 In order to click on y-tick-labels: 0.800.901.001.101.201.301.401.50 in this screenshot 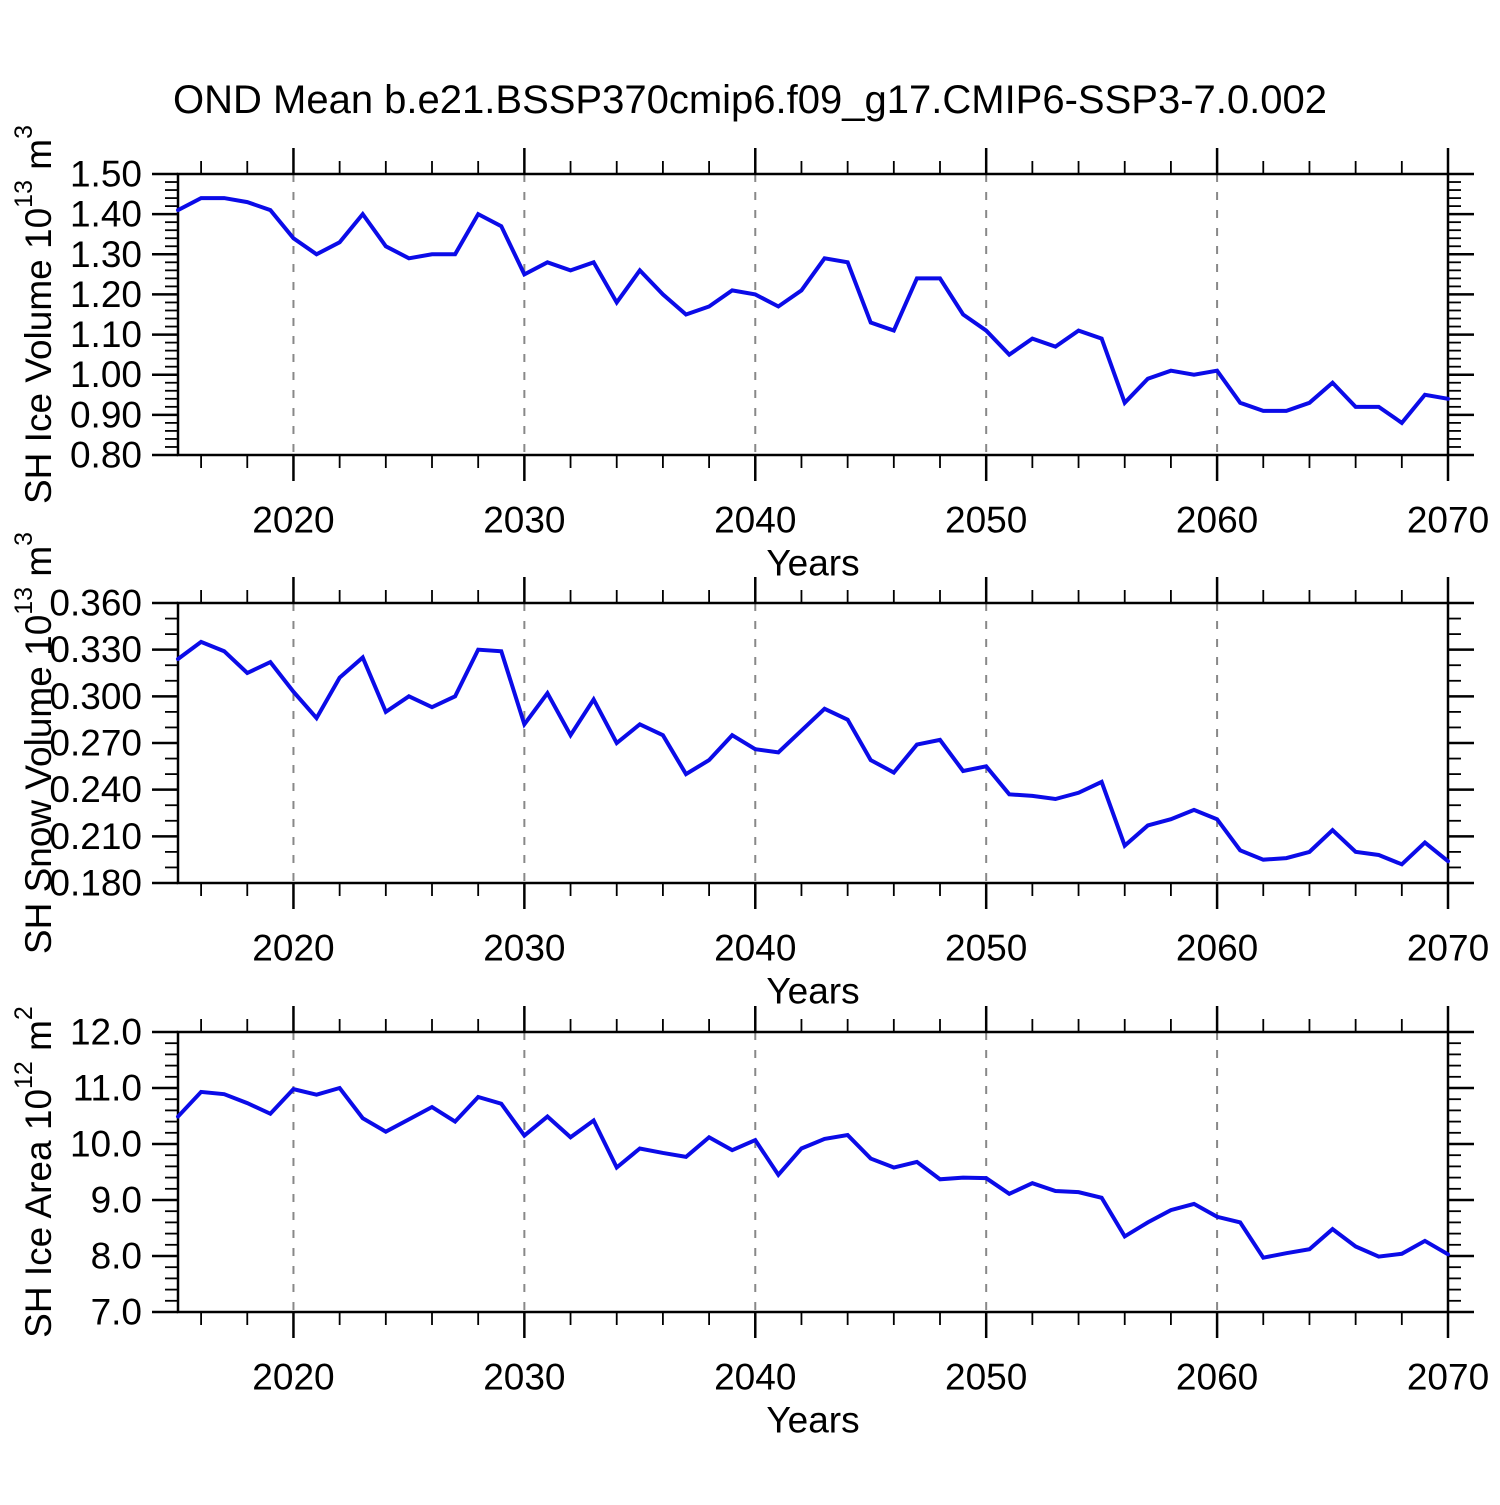, I will do `click(106, 315)`.